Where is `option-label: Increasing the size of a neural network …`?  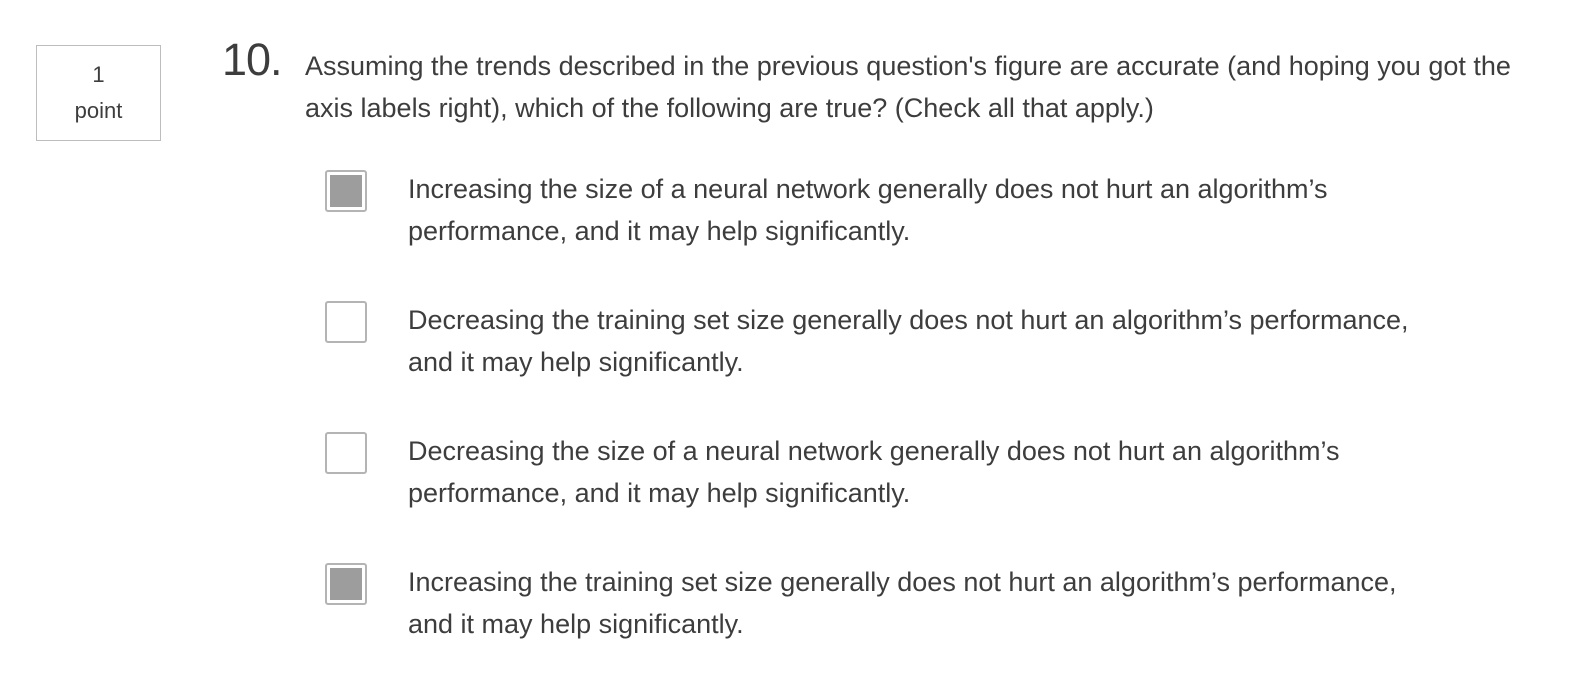
option-label: Increasing the size of a neural network … is located at coordinates (868, 210).